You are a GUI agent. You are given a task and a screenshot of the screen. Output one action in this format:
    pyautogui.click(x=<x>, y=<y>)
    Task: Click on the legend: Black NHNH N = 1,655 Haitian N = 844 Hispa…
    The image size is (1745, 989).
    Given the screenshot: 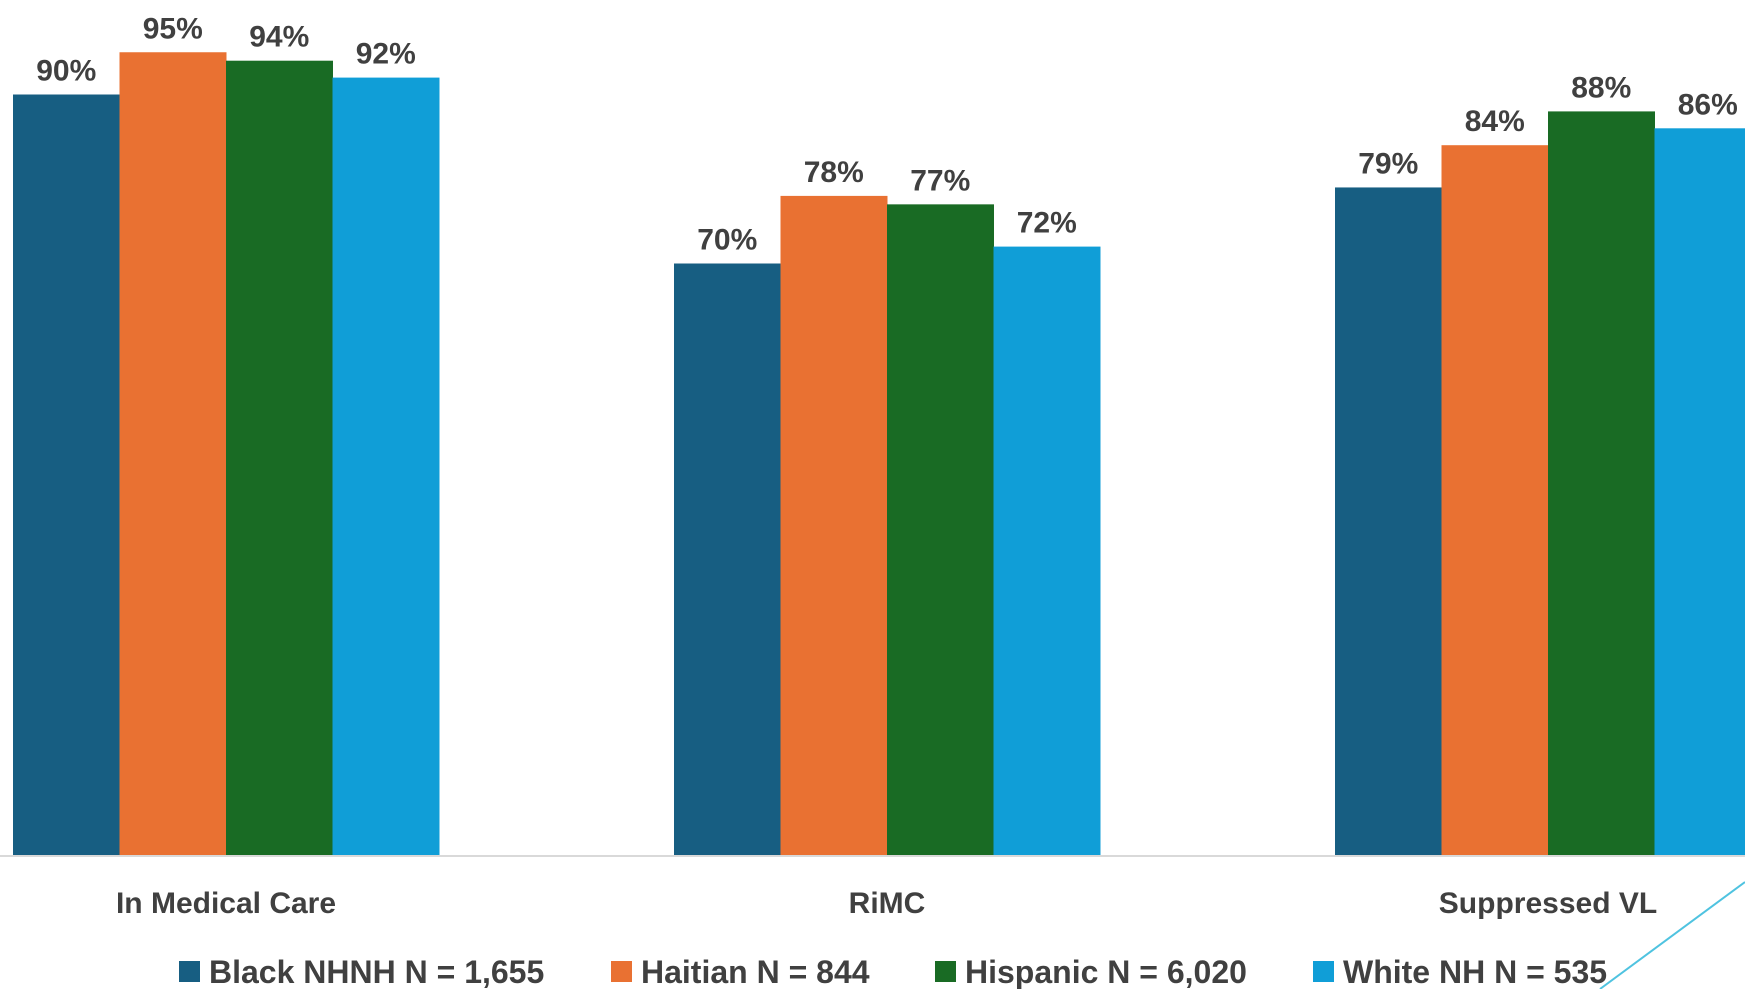 What is the action you would take?
    pyautogui.click(x=893, y=971)
    